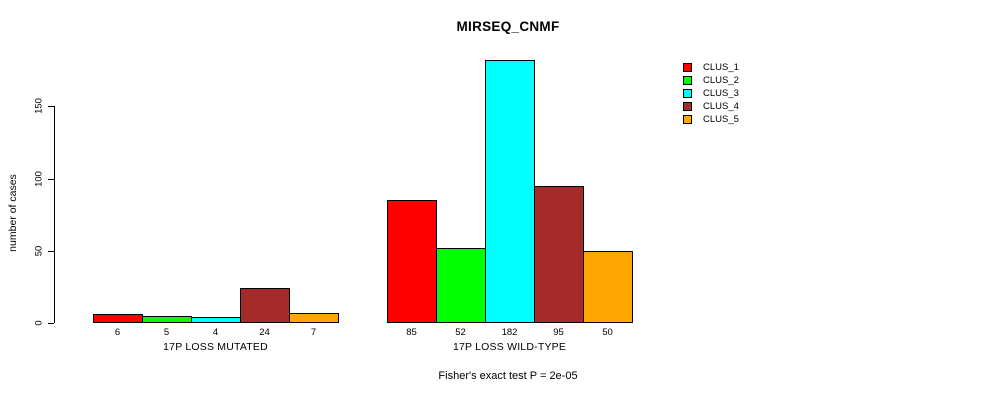  Describe the element at coordinates (721, 106) in the screenshot. I see `legend-label: CLUS_4` at that location.